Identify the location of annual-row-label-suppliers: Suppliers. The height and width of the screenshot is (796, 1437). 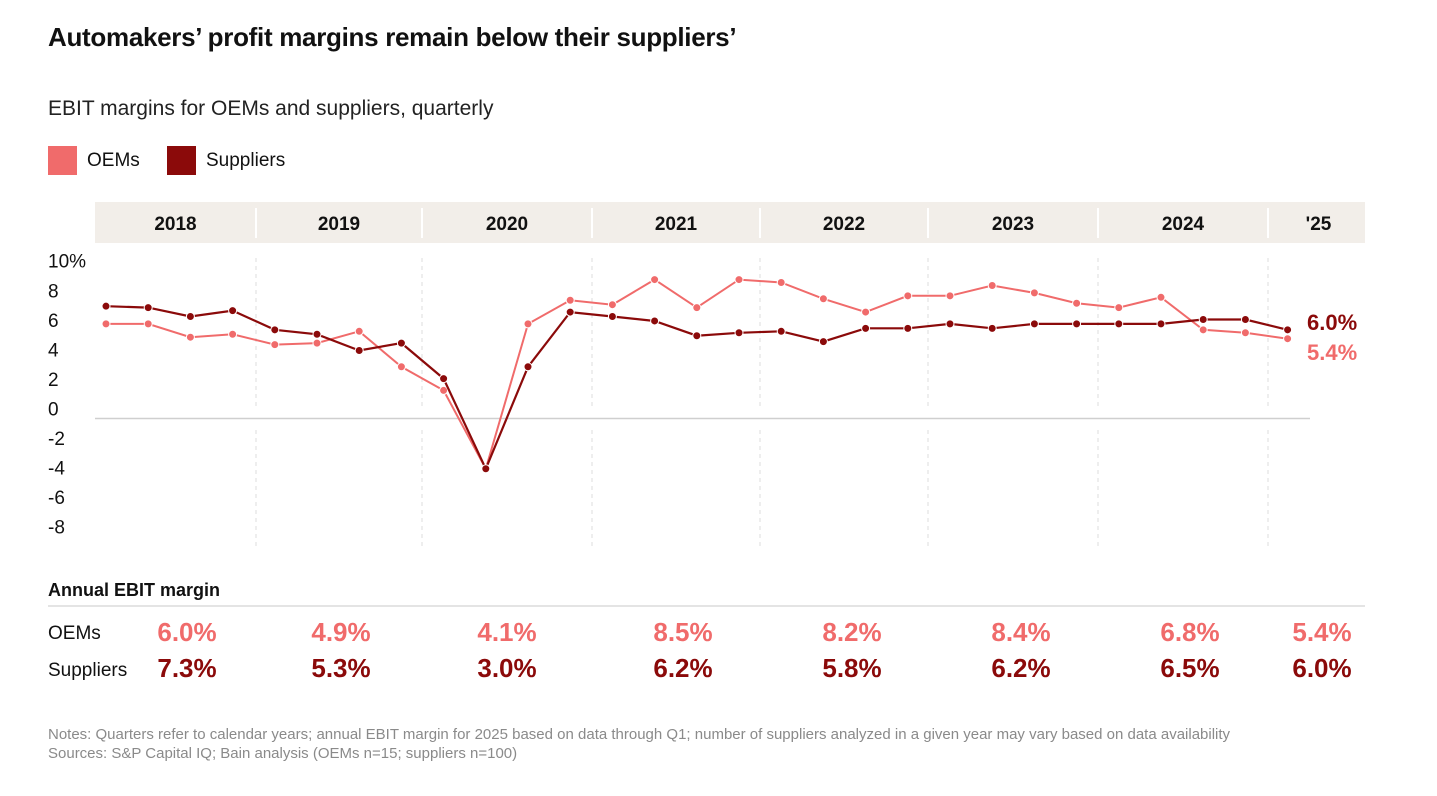
(88, 670).